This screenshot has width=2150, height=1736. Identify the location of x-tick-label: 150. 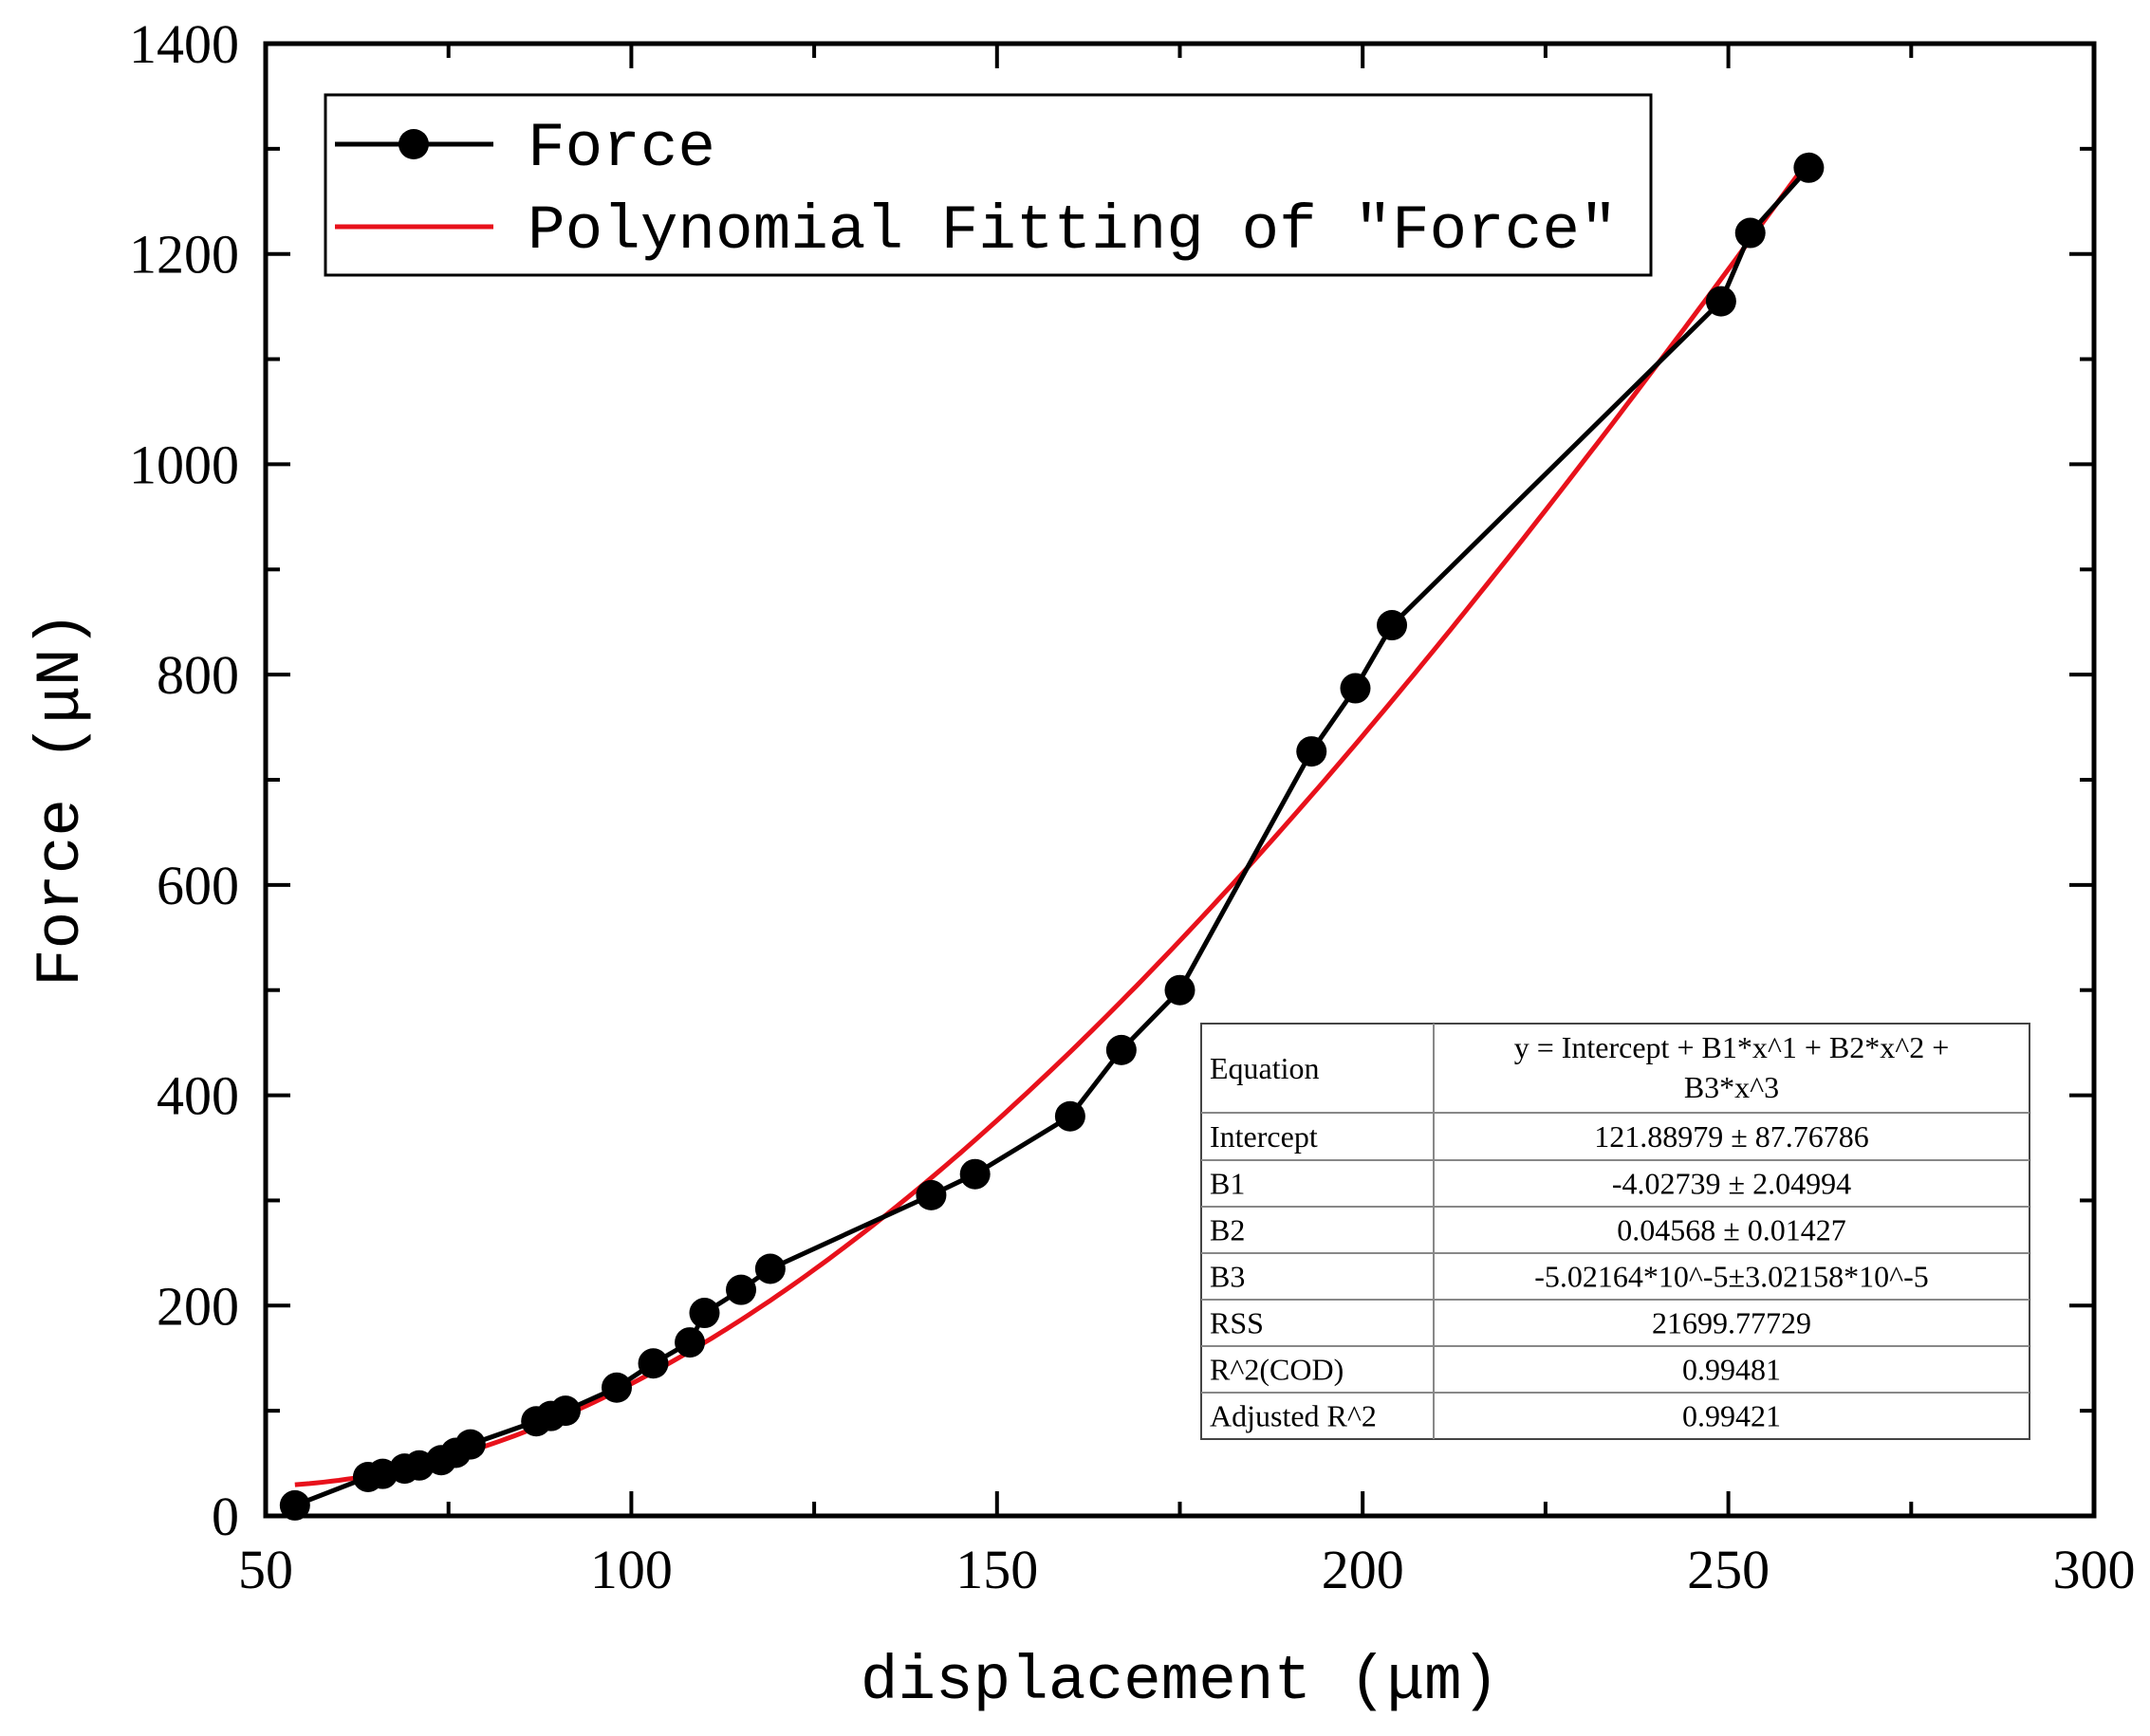
(997, 1569).